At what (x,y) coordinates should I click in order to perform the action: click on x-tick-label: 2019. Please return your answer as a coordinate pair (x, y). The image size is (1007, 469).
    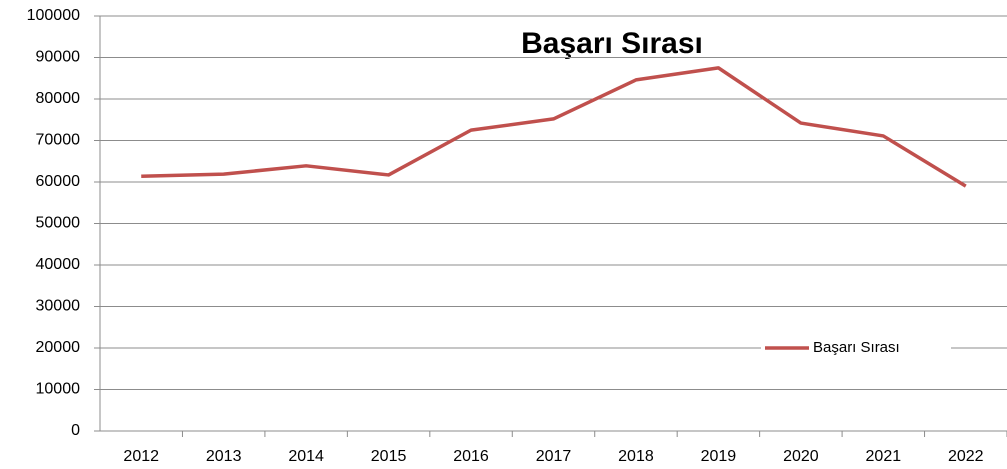
    Looking at the image, I should click on (719, 456).